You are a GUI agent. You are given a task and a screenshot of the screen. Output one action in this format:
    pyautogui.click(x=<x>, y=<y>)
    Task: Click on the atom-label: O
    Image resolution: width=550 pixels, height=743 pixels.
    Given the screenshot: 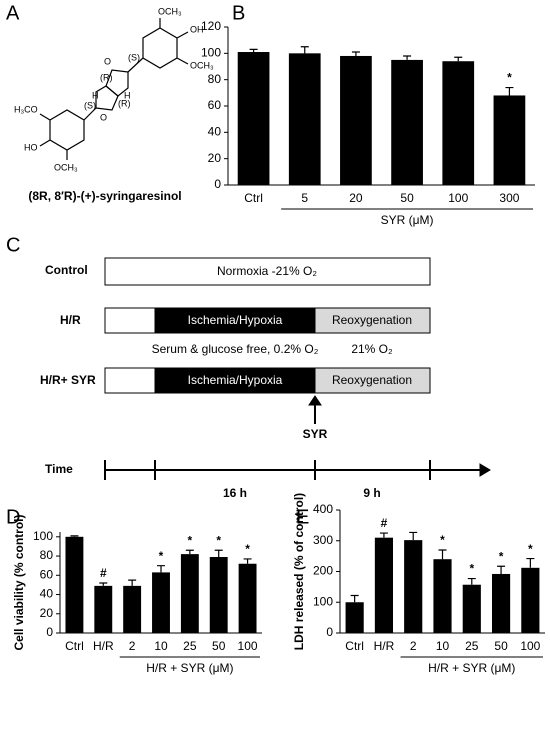 What is the action you would take?
    pyautogui.click(x=107, y=61)
    